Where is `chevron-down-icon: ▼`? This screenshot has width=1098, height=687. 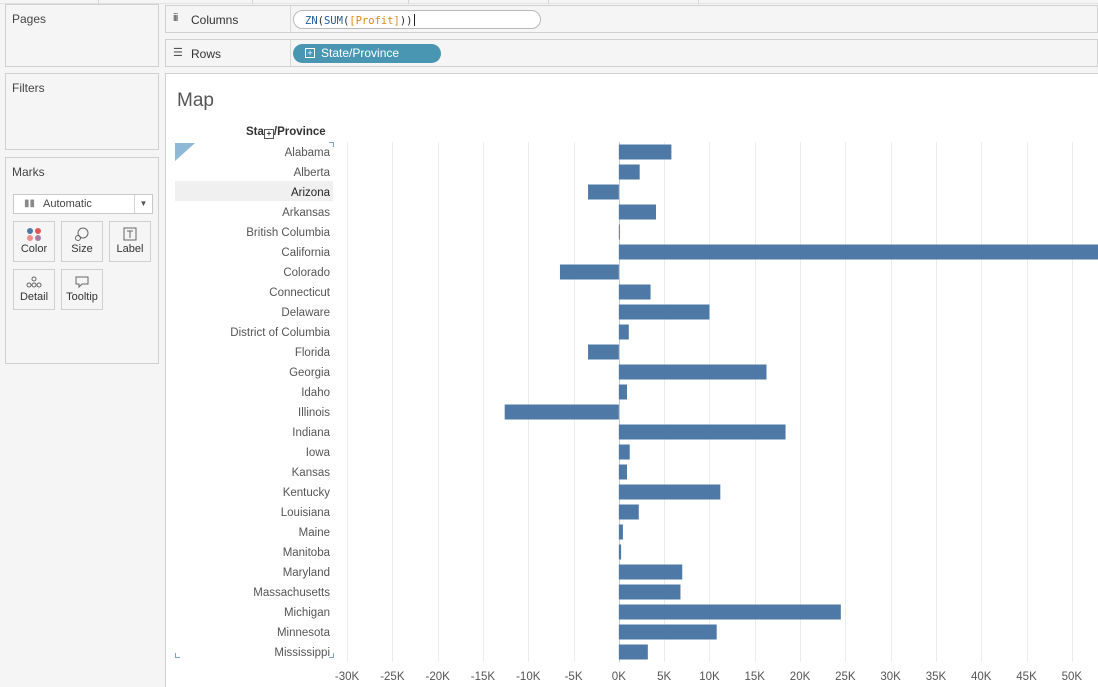 chevron-down-icon: ▼ is located at coordinates (143, 204).